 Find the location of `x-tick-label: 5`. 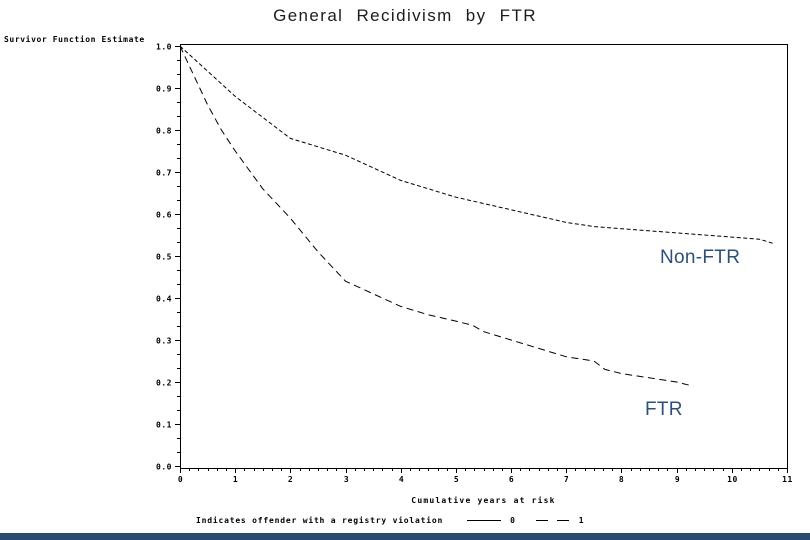

x-tick-label: 5 is located at coordinates (456, 479).